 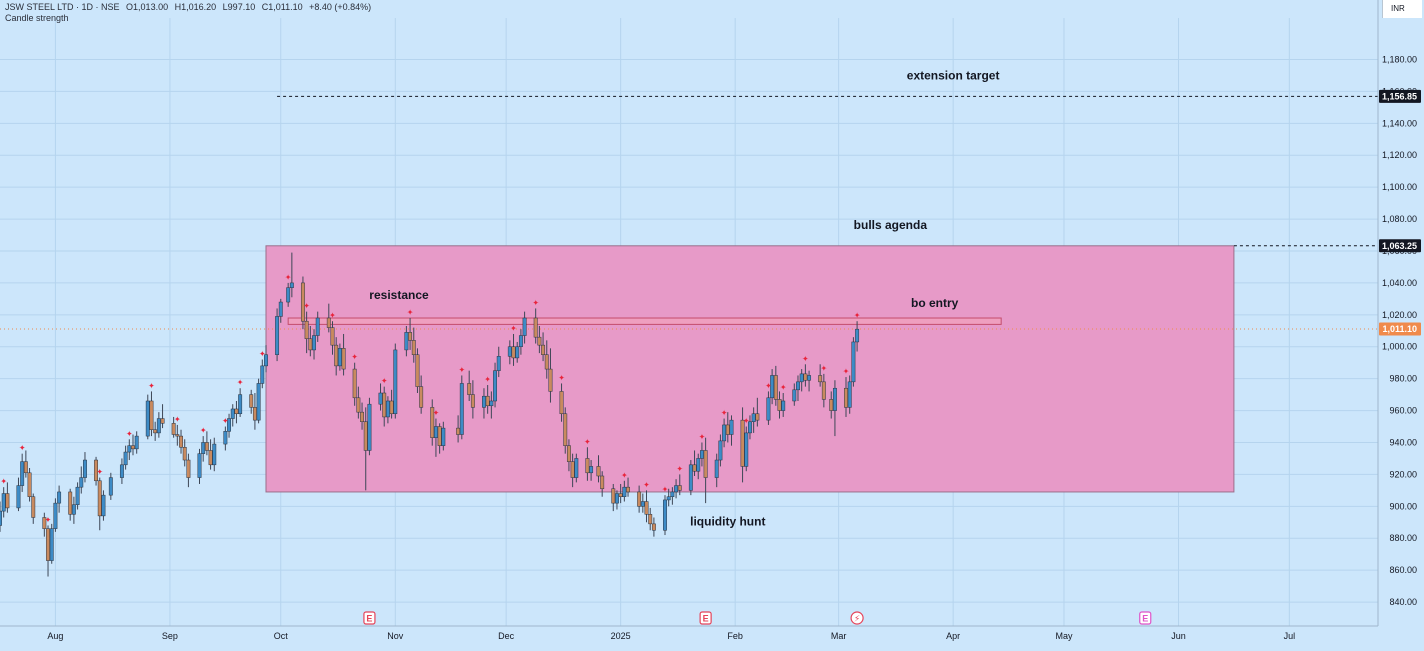 What do you see at coordinates (170, 636) in the screenshot?
I see `time-tick-label: Sep` at bounding box center [170, 636].